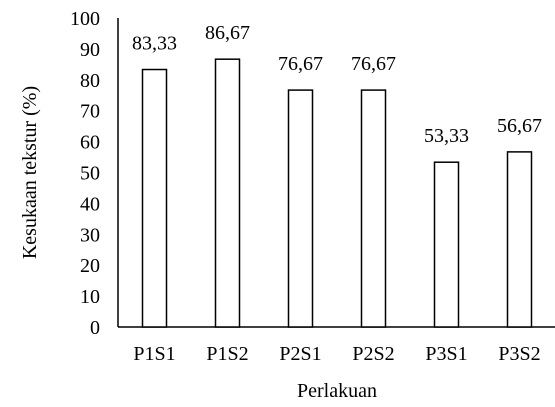 The height and width of the screenshot is (407, 555). What do you see at coordinates (90, 50) in the screenshot?
I see `y-tick-label: 90` at bounding box center [90, 50].